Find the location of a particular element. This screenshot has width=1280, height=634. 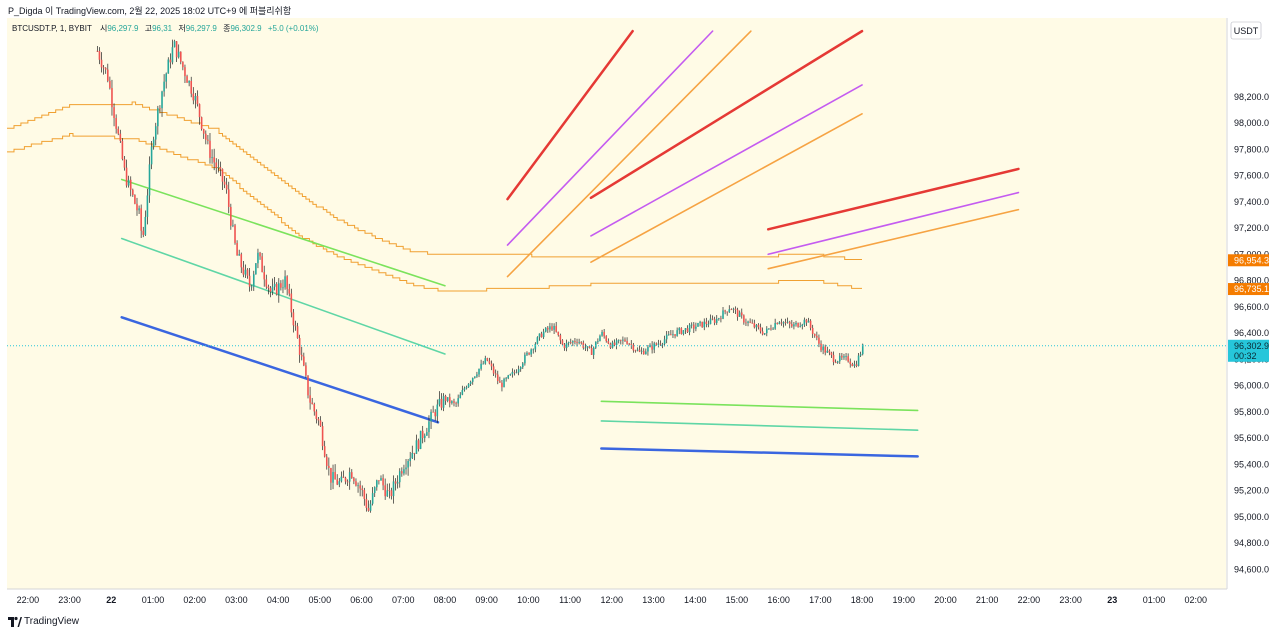

currency-box is located at coordinates (1246, 30).